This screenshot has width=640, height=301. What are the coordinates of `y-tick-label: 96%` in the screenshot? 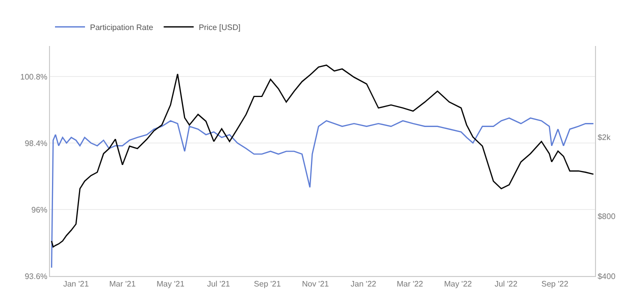 It's located at (39, 209).